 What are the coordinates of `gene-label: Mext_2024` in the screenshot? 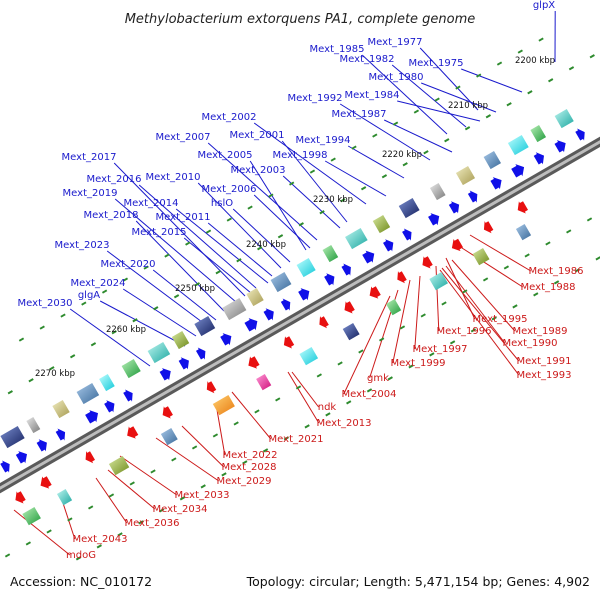 It's located at (98, 283).